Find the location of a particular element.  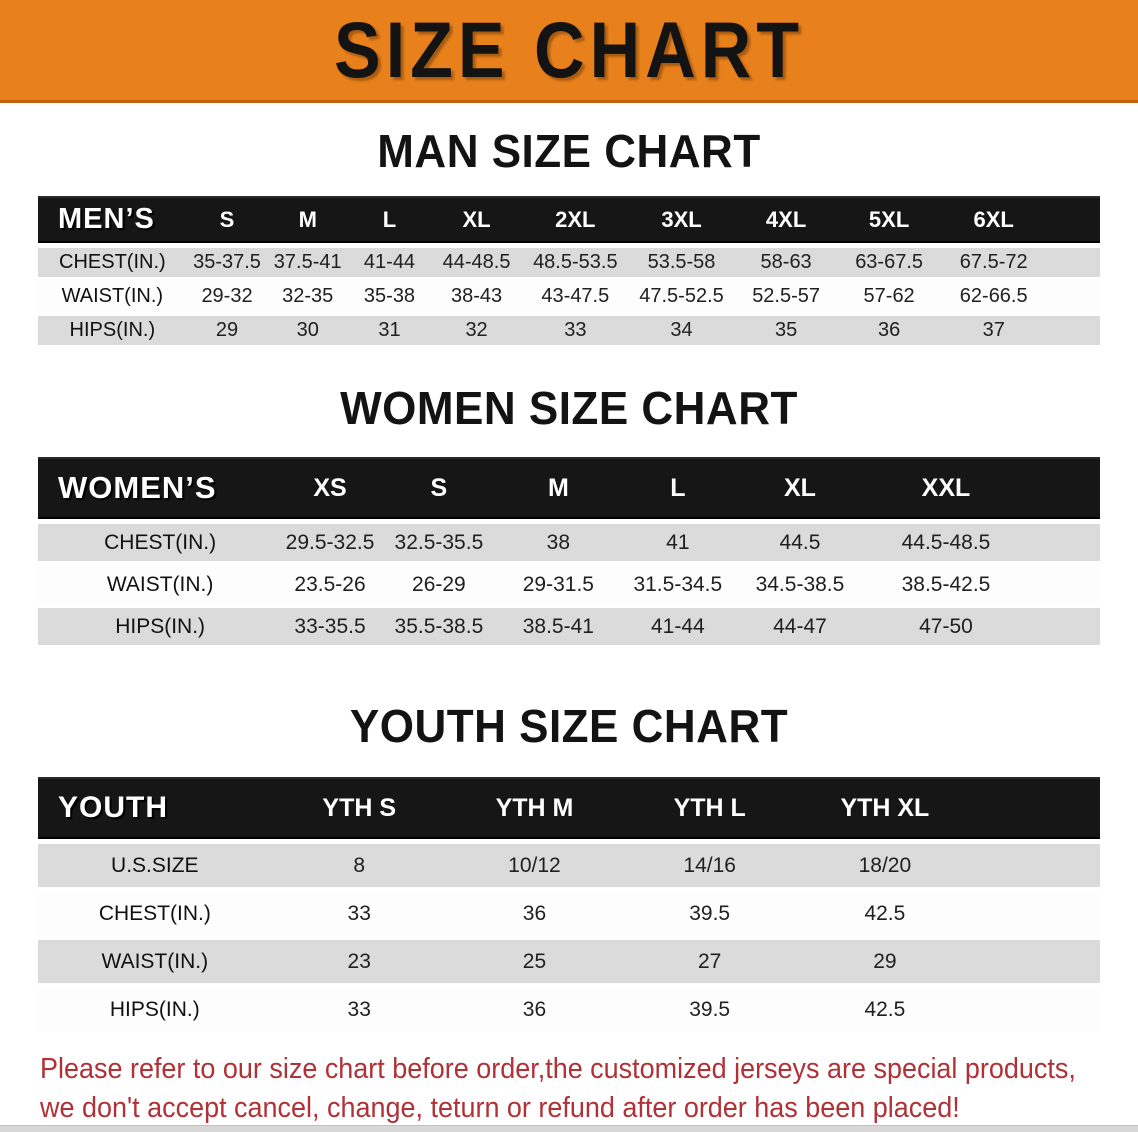

measure-label: U.S.SIZE is located at coordinates (155, 865).